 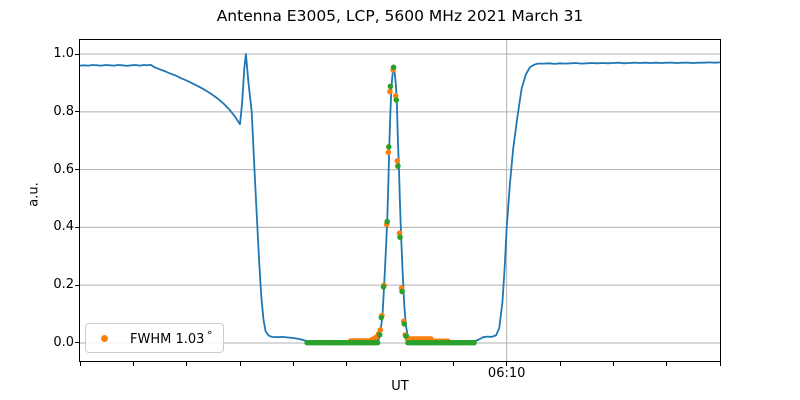 I want to click on y-axis-label: a.u., so click(x=34, y=194).